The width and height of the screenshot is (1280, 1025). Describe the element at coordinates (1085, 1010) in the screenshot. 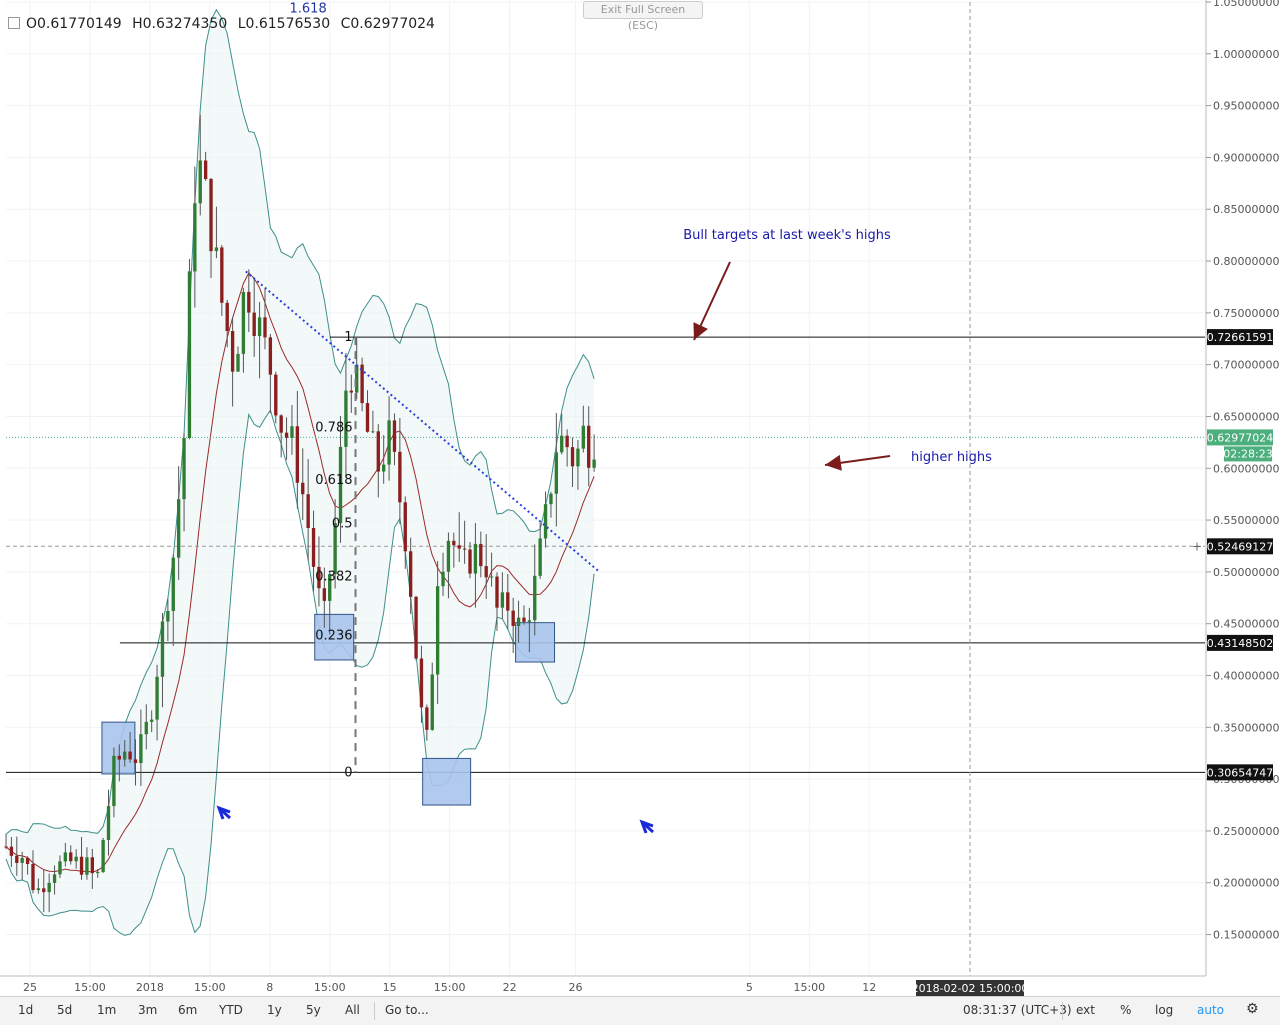

I see `ext-button: ext` at that location.